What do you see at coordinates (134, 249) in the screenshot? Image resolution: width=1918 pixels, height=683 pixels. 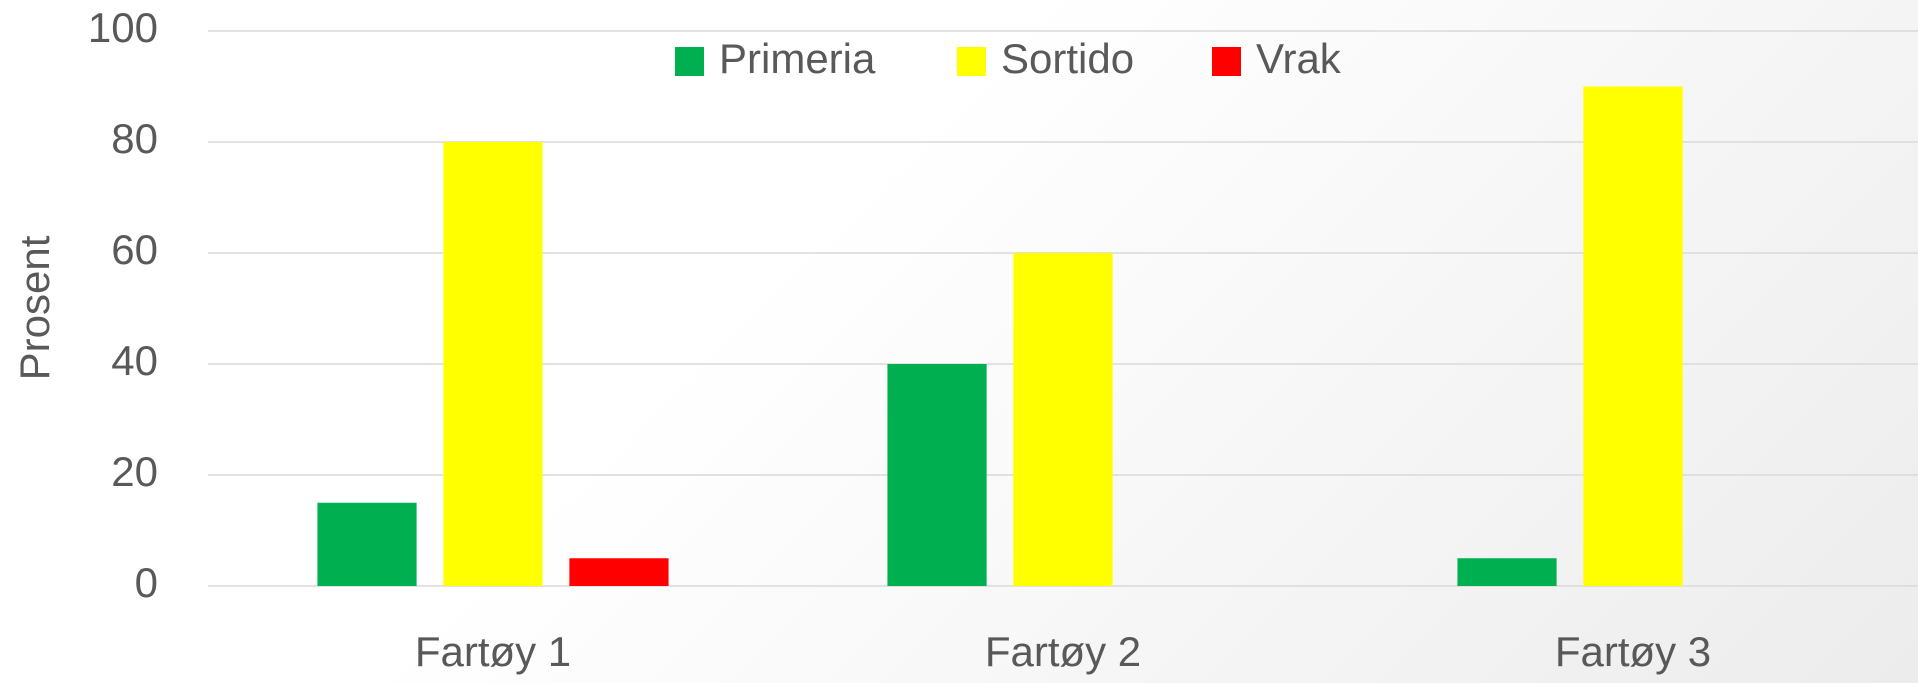 I see `y-tick-label: 60` at bounding box center [134, 249].